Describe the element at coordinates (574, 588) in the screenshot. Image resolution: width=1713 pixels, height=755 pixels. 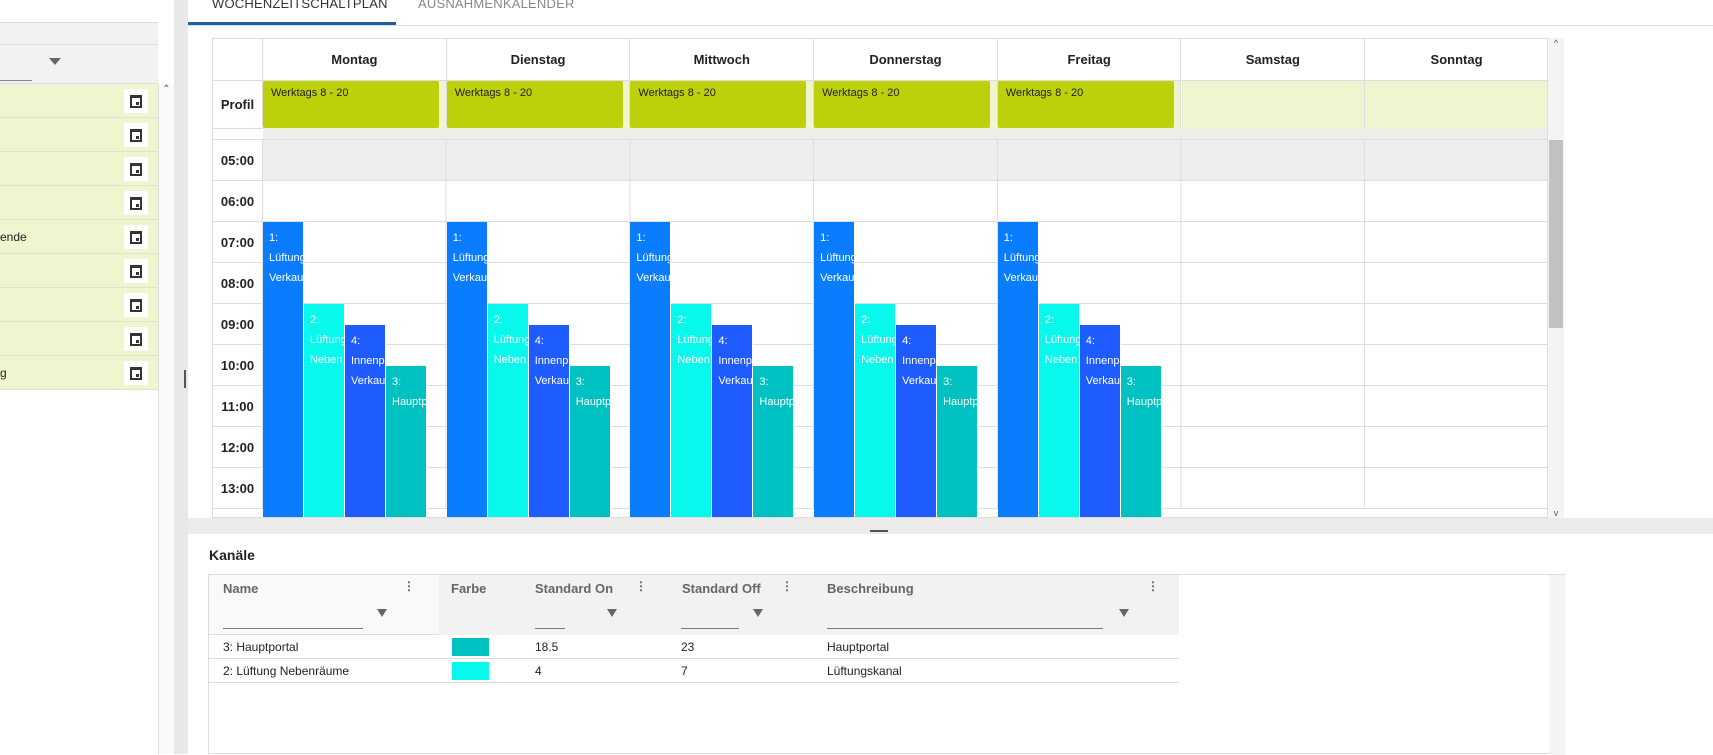
I see `col-header-standard-on: Standard On` at that location.